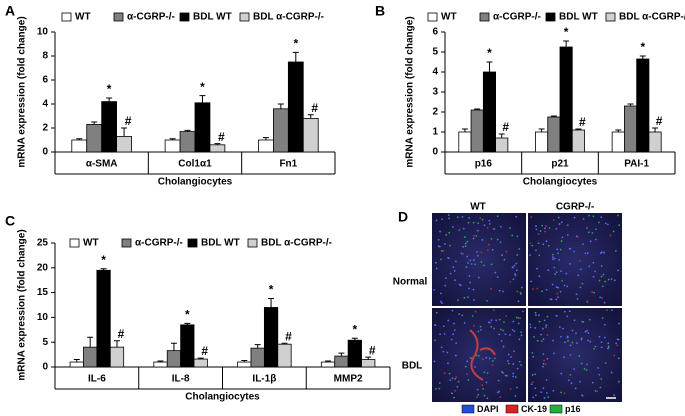  Describe the element at coordinates (380, 11) in the screenshot. I see `panel-letter: B` at that location.